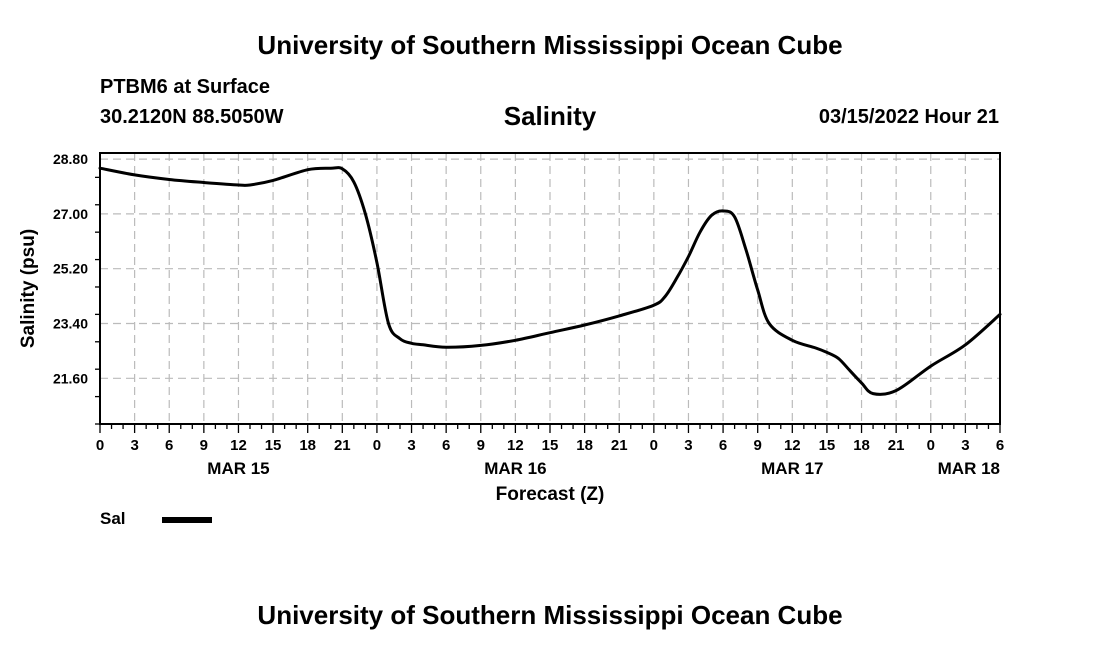 The height and width of the screenshot is (650, 1100). I want to click on legend-swatch, so click(187, 520).